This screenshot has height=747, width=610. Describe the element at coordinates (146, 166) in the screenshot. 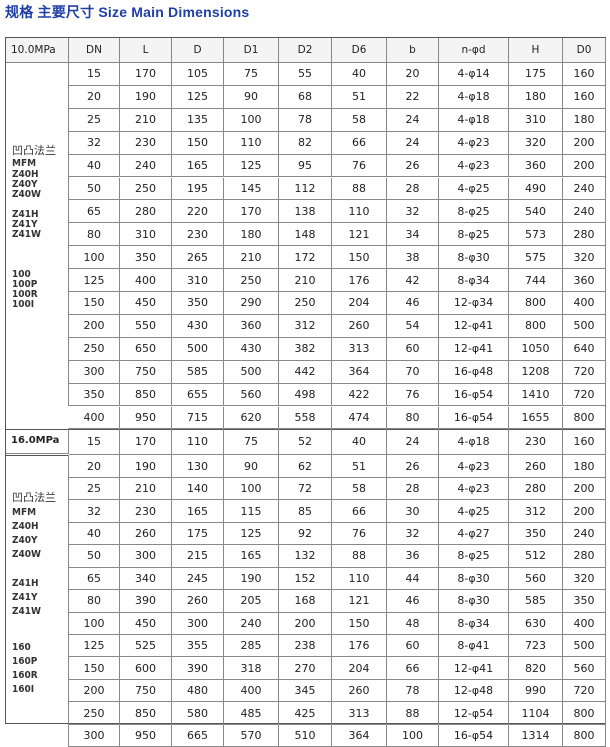

I see `table-cell: 240` at that location.